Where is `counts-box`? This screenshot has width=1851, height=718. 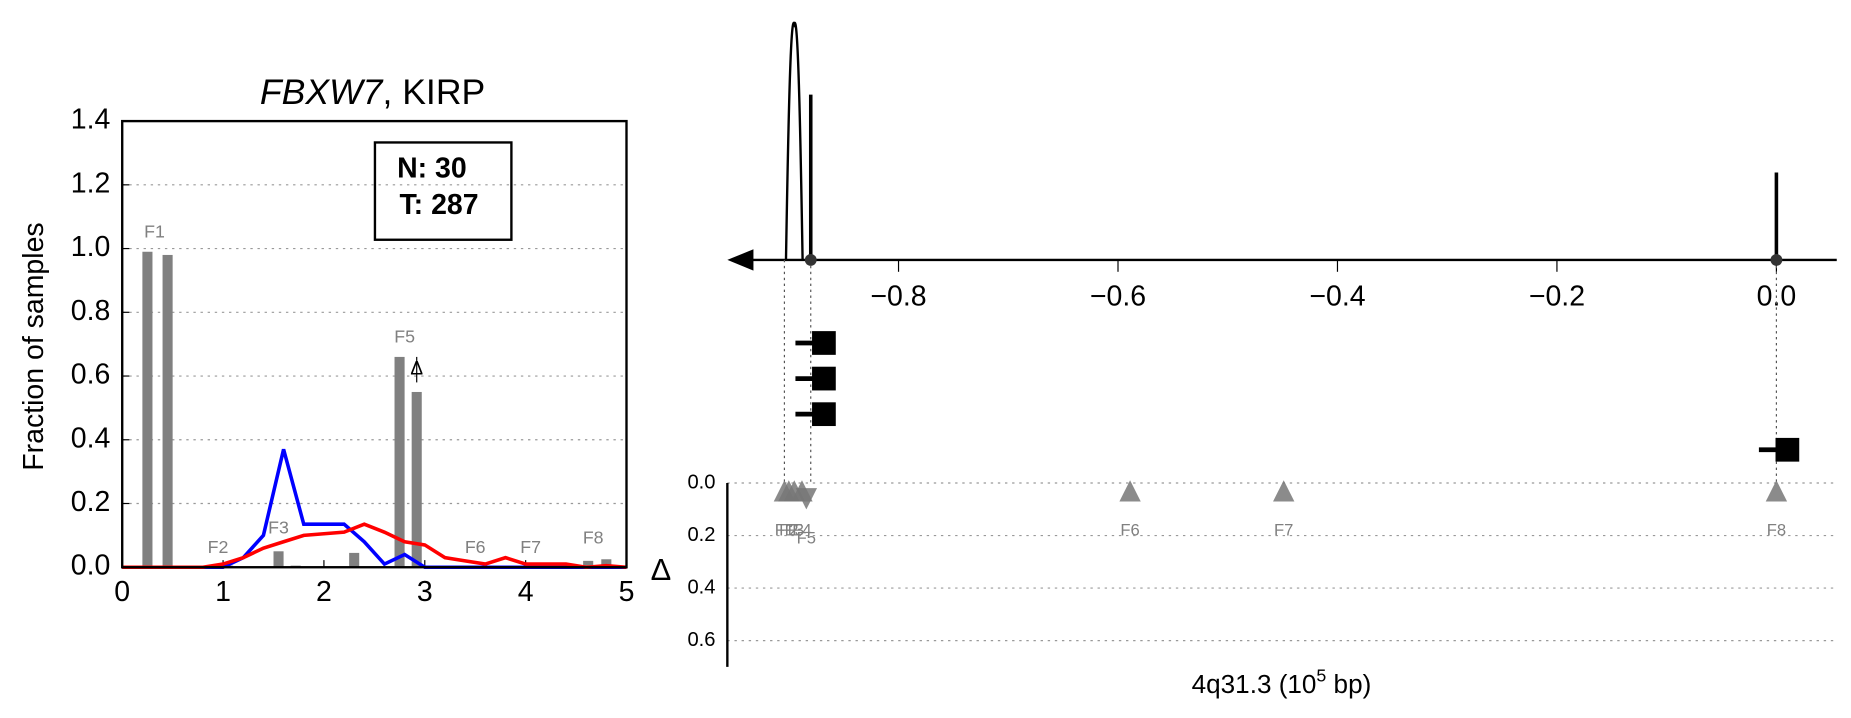 counts-box is located at coordinates (443, 191).